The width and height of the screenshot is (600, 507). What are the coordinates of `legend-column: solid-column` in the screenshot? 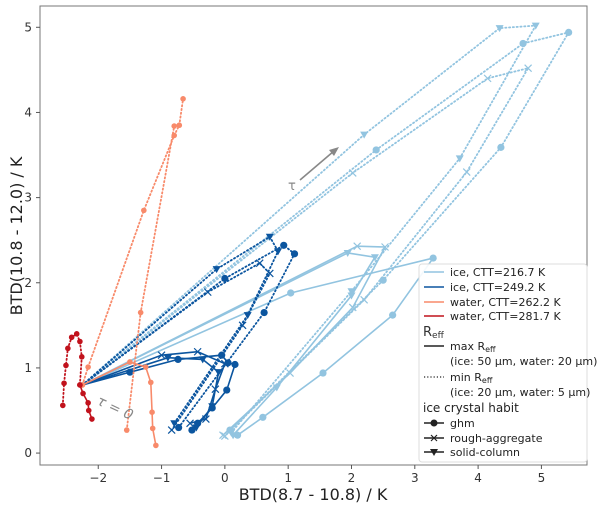 It's located at (485, 452).